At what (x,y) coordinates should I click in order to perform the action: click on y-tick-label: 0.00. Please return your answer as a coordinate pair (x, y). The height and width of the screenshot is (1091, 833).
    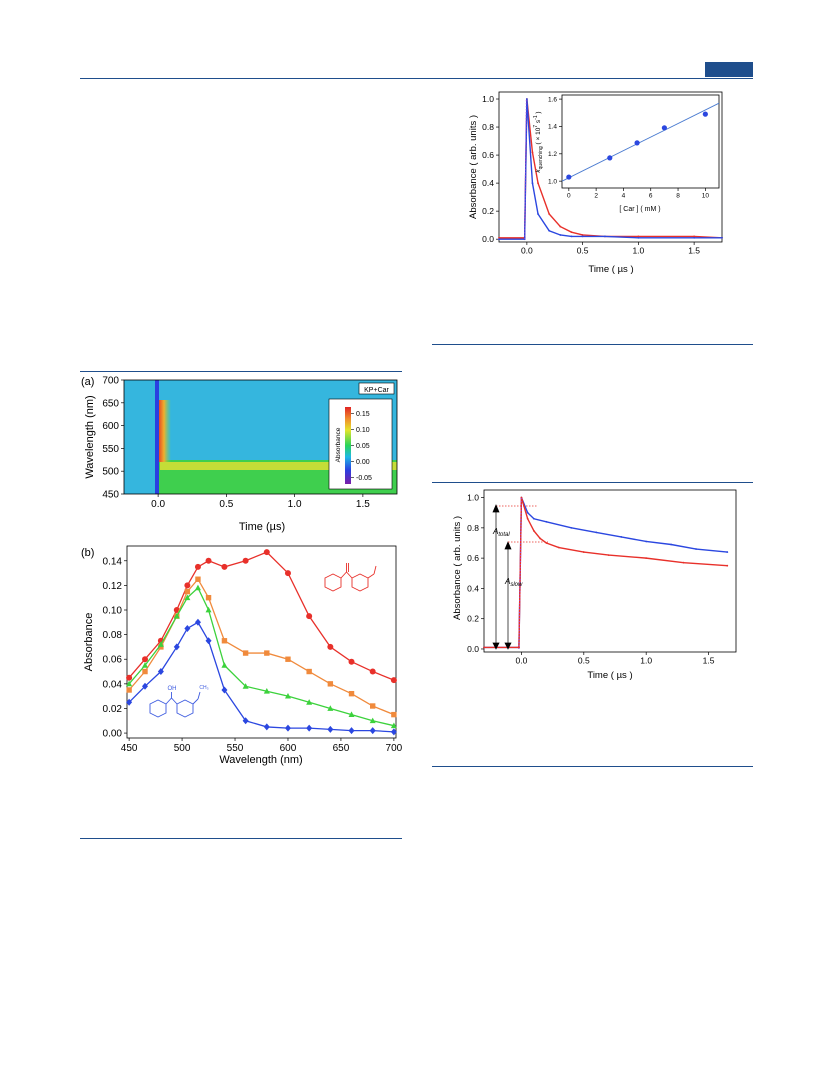
    Looking at the image, I should click on (113, 734).